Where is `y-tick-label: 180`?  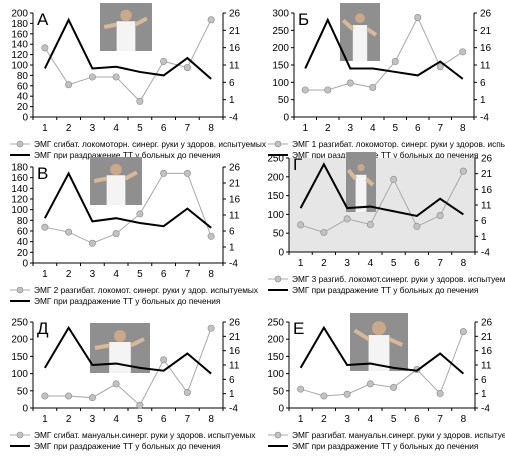 y-tick-label: 180 is located at coordinates (19, 24).